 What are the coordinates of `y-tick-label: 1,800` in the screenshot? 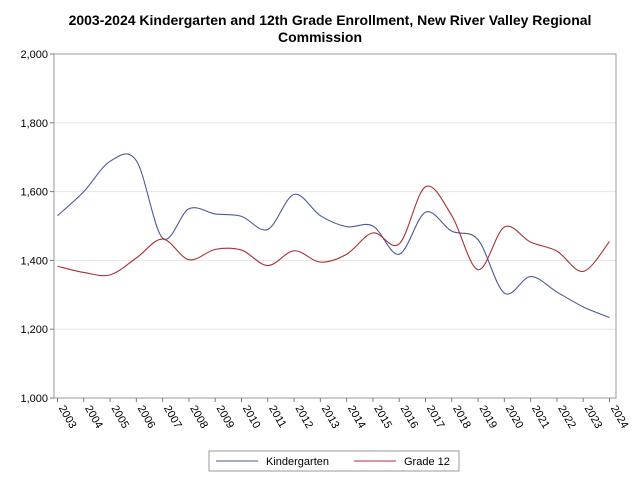 It's located at (34, 124).